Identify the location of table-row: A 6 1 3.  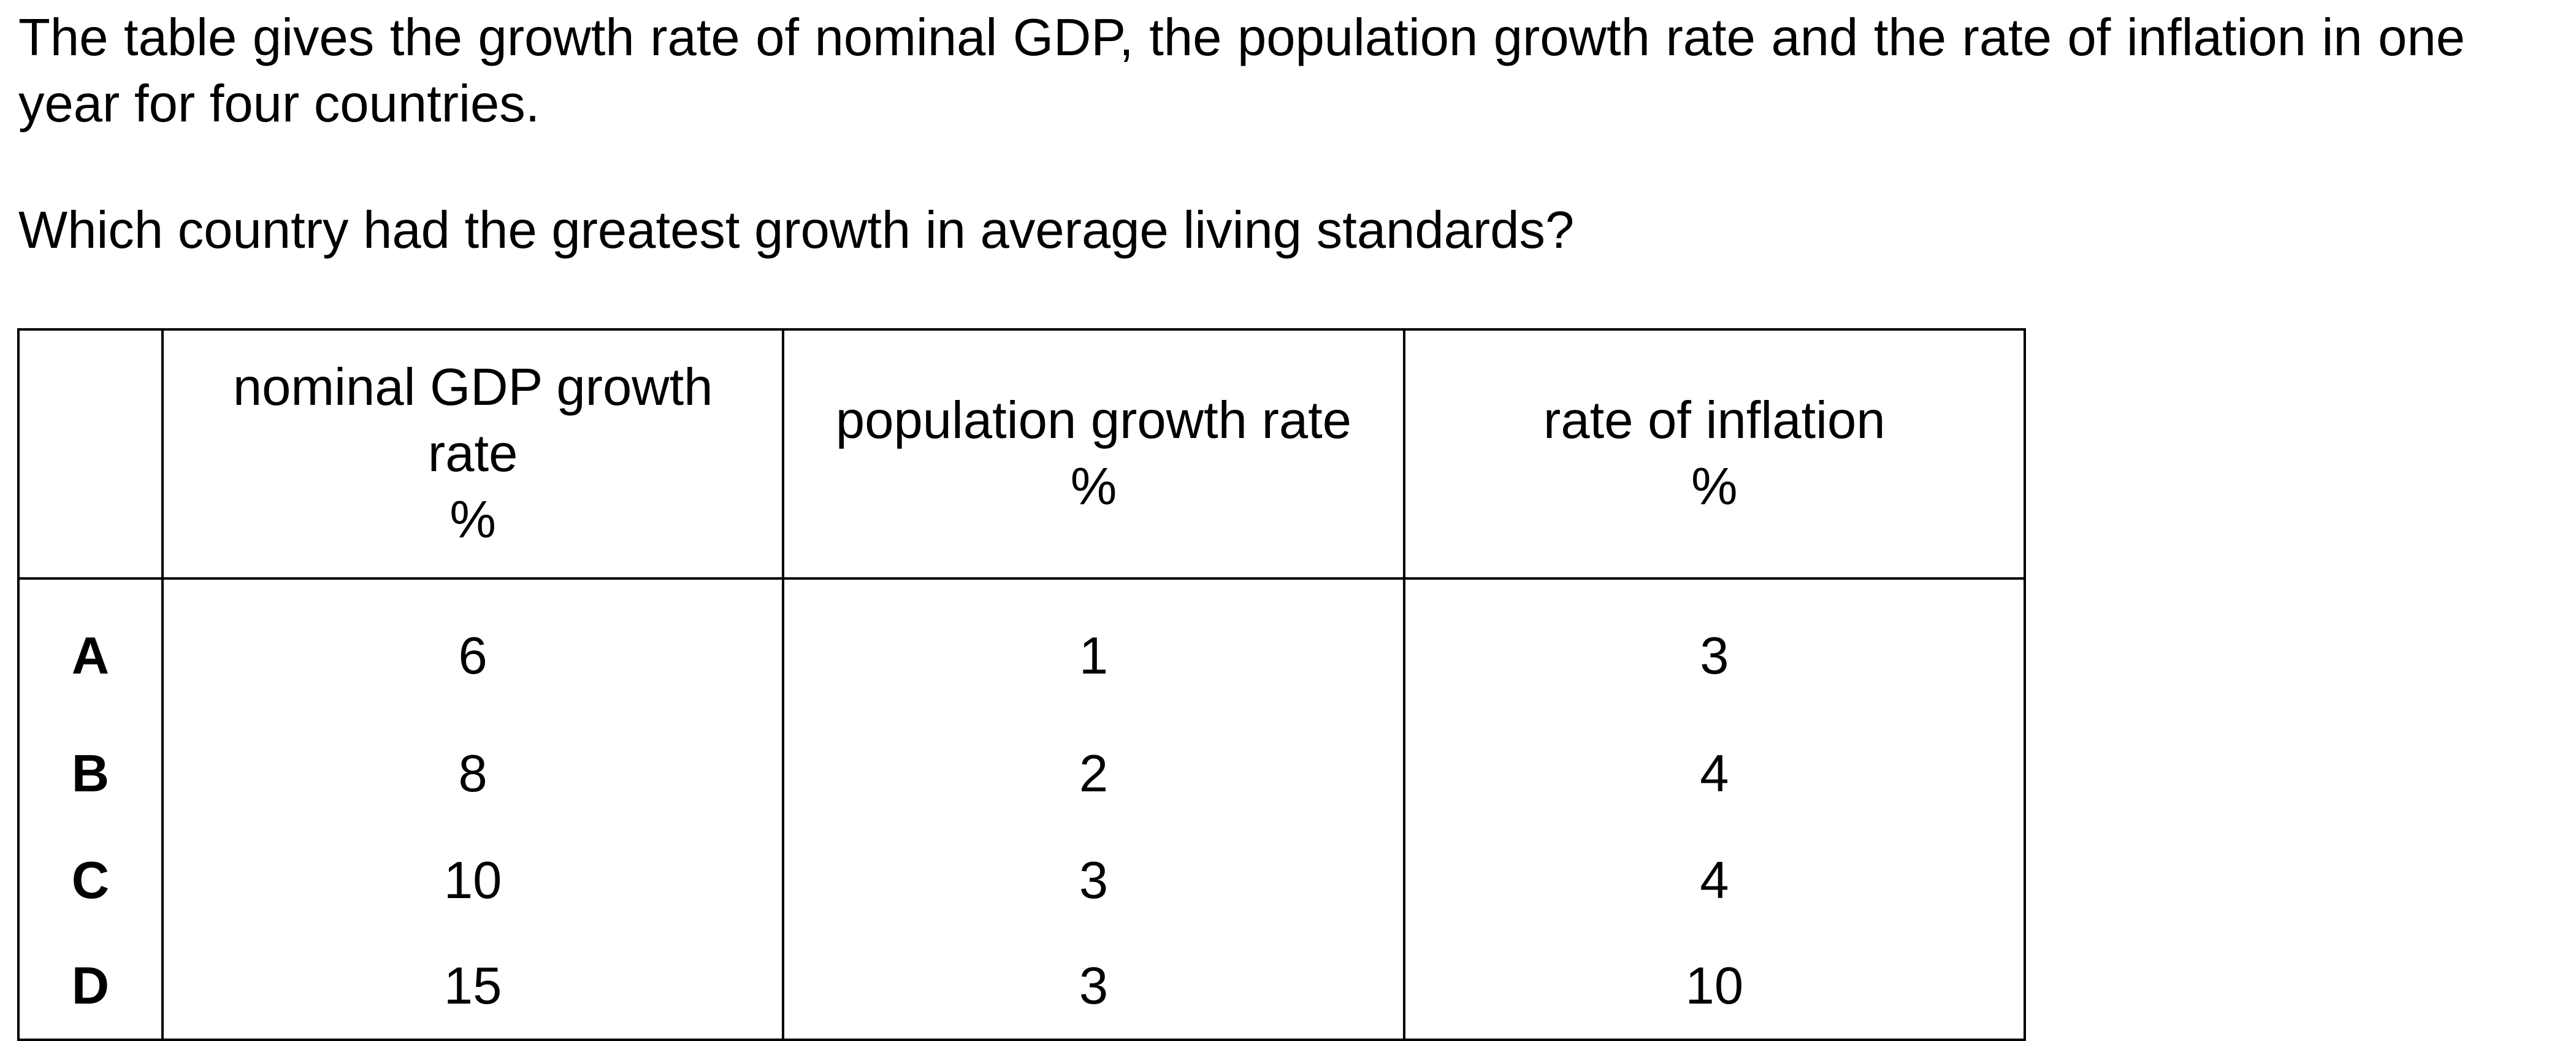
(1022, 649).